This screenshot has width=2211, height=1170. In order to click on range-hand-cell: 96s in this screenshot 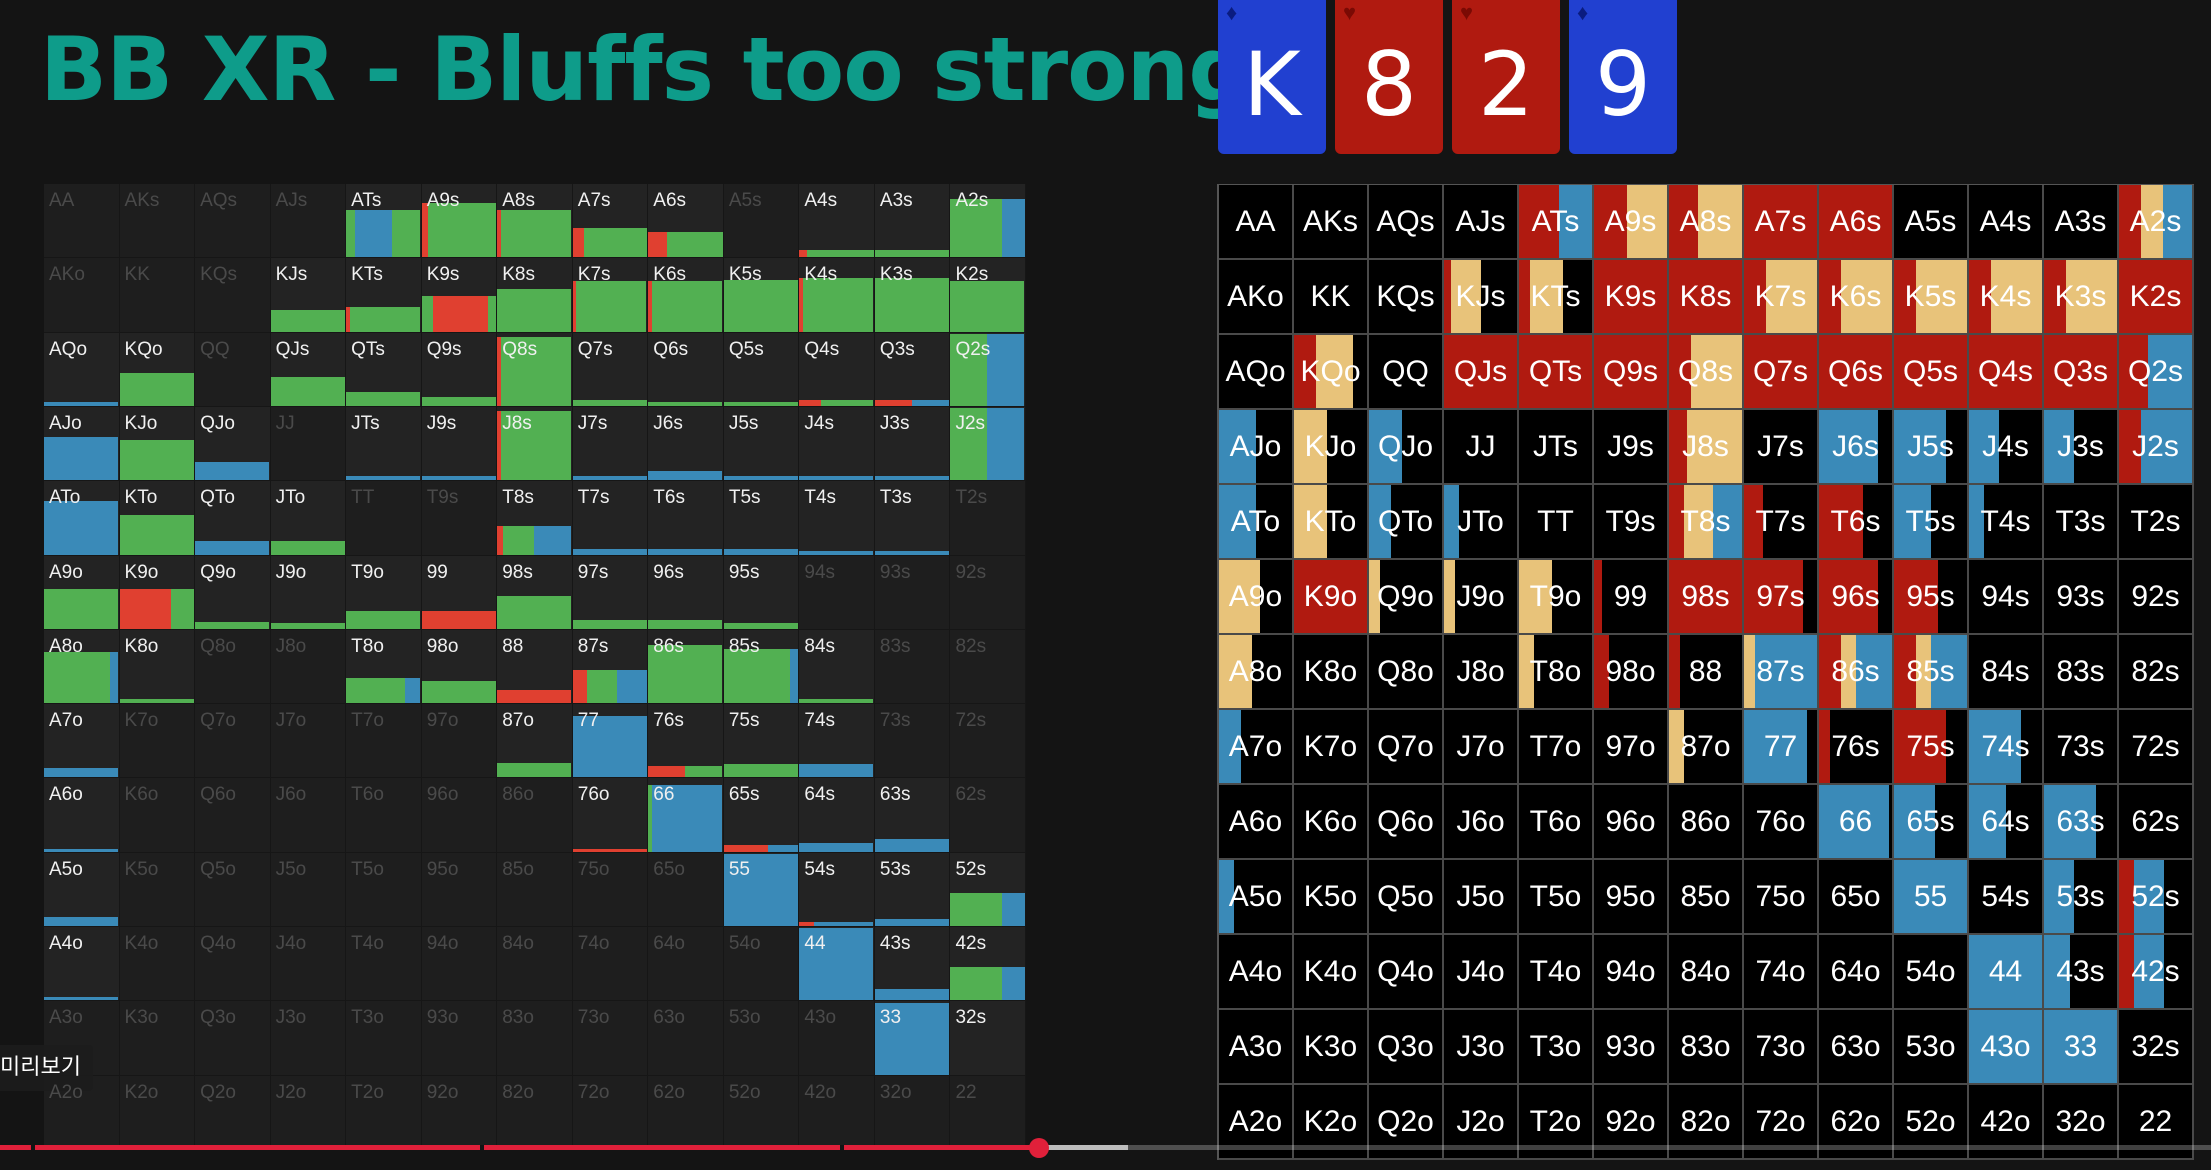, I will do `click(1856, 597)`.